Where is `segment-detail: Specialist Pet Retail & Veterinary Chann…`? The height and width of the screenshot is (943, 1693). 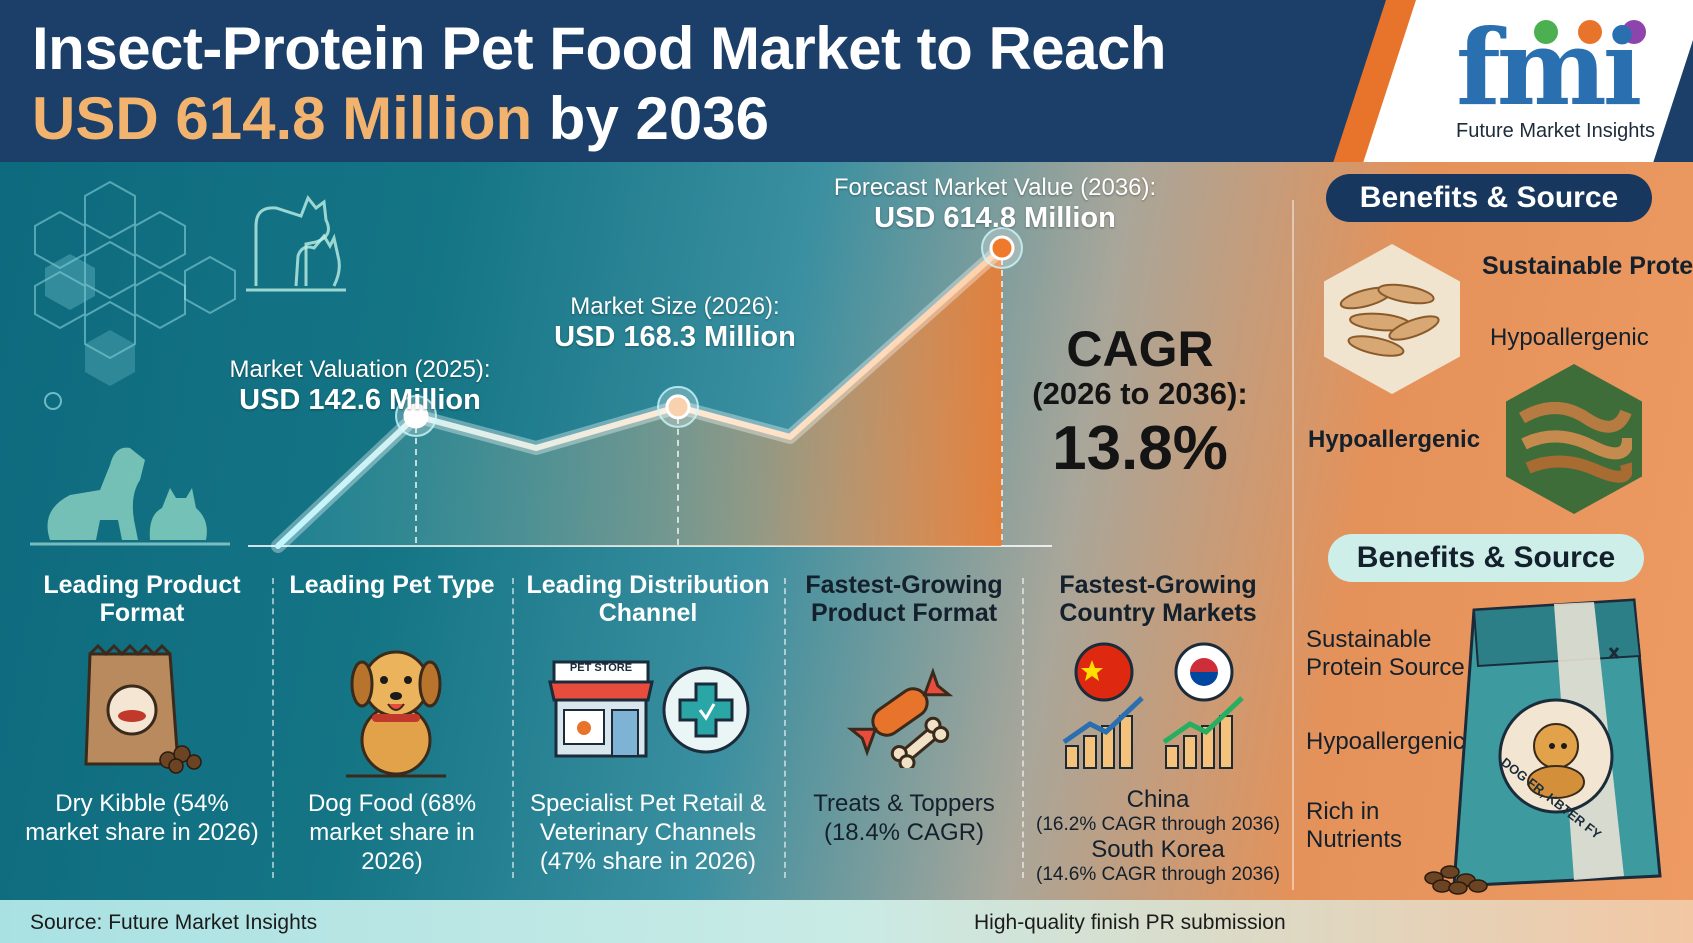 segment-detail: Specialist Pet Retail & Veterinary Chann… is located at coordinates (648, 832).